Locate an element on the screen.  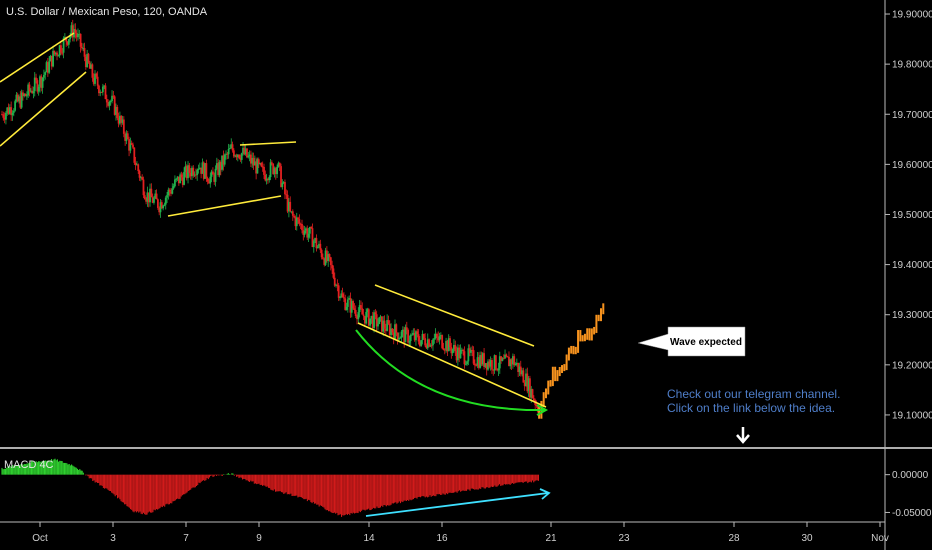
price-tick-label: 19.50000 is located at coordinates (912, 215).